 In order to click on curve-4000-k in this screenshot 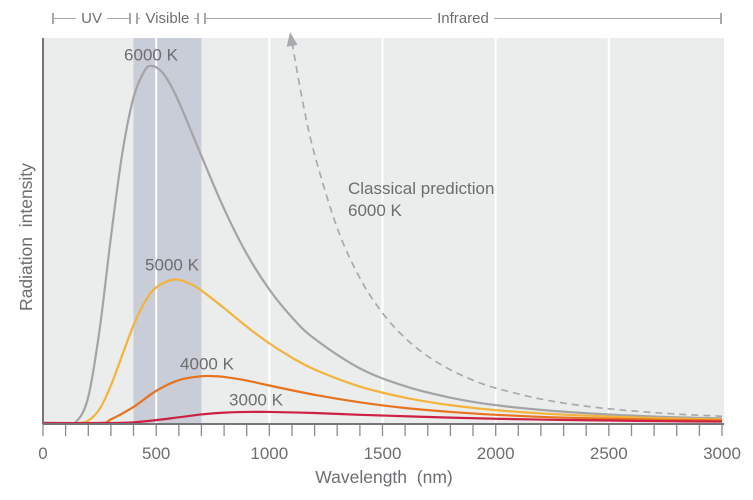, I will do `click(383, 399)`.